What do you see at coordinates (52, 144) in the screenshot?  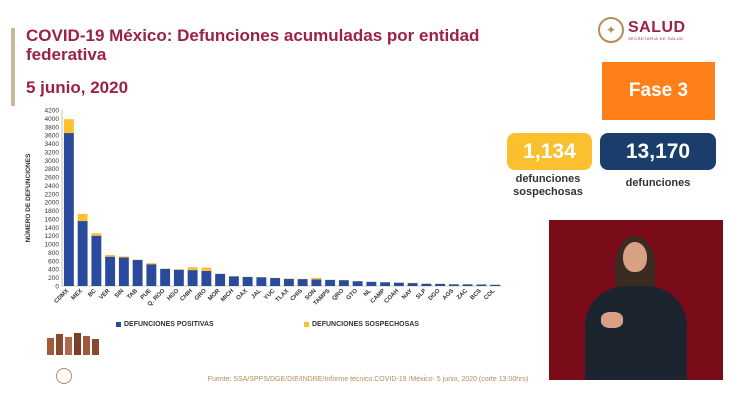 I see `y-tick-label: 3400` at bounding box center [52, 144].